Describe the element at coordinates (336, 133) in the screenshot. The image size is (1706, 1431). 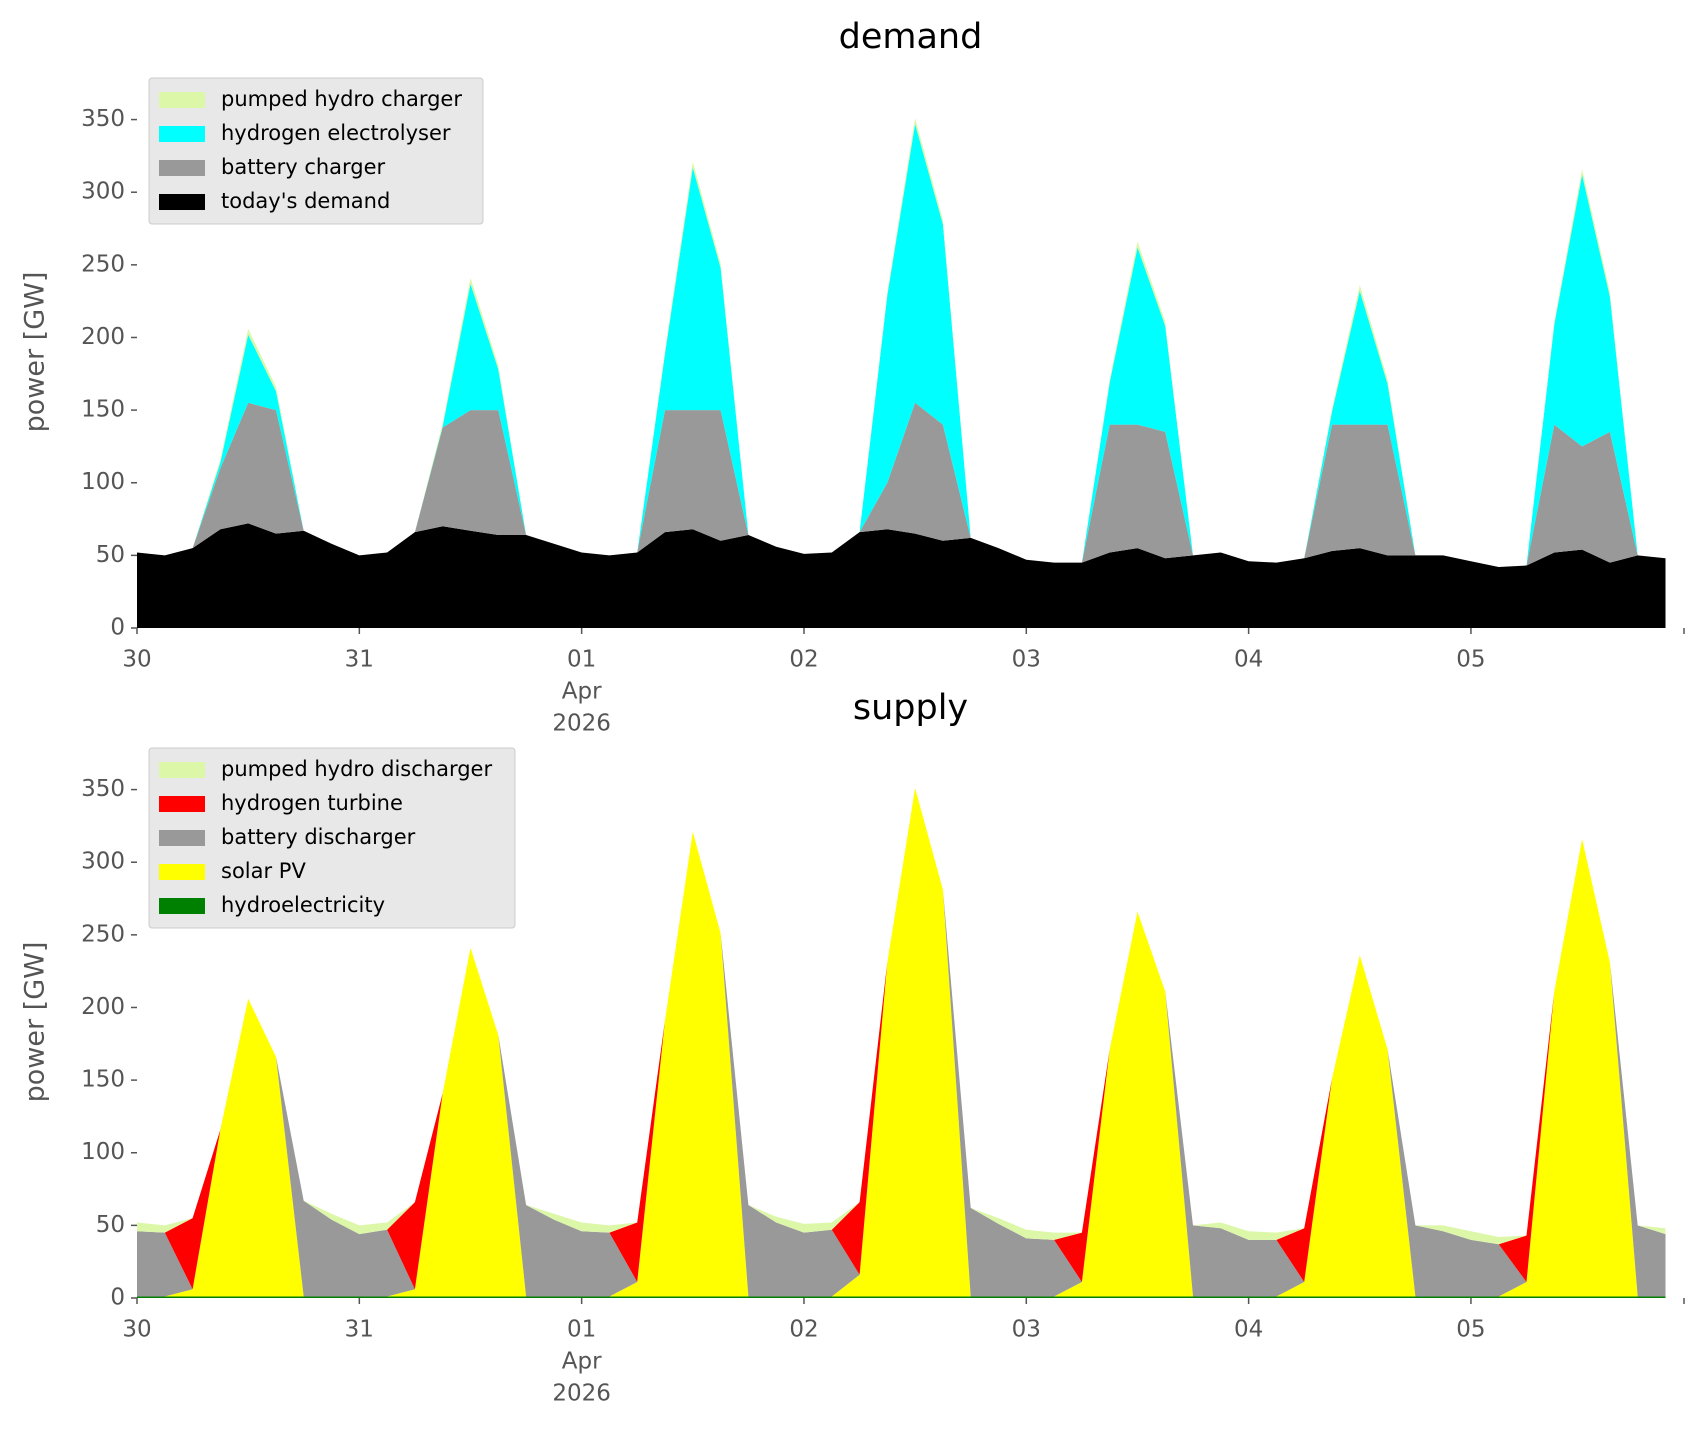
I see `legend-label: hydrogen electrolyser` at that location.